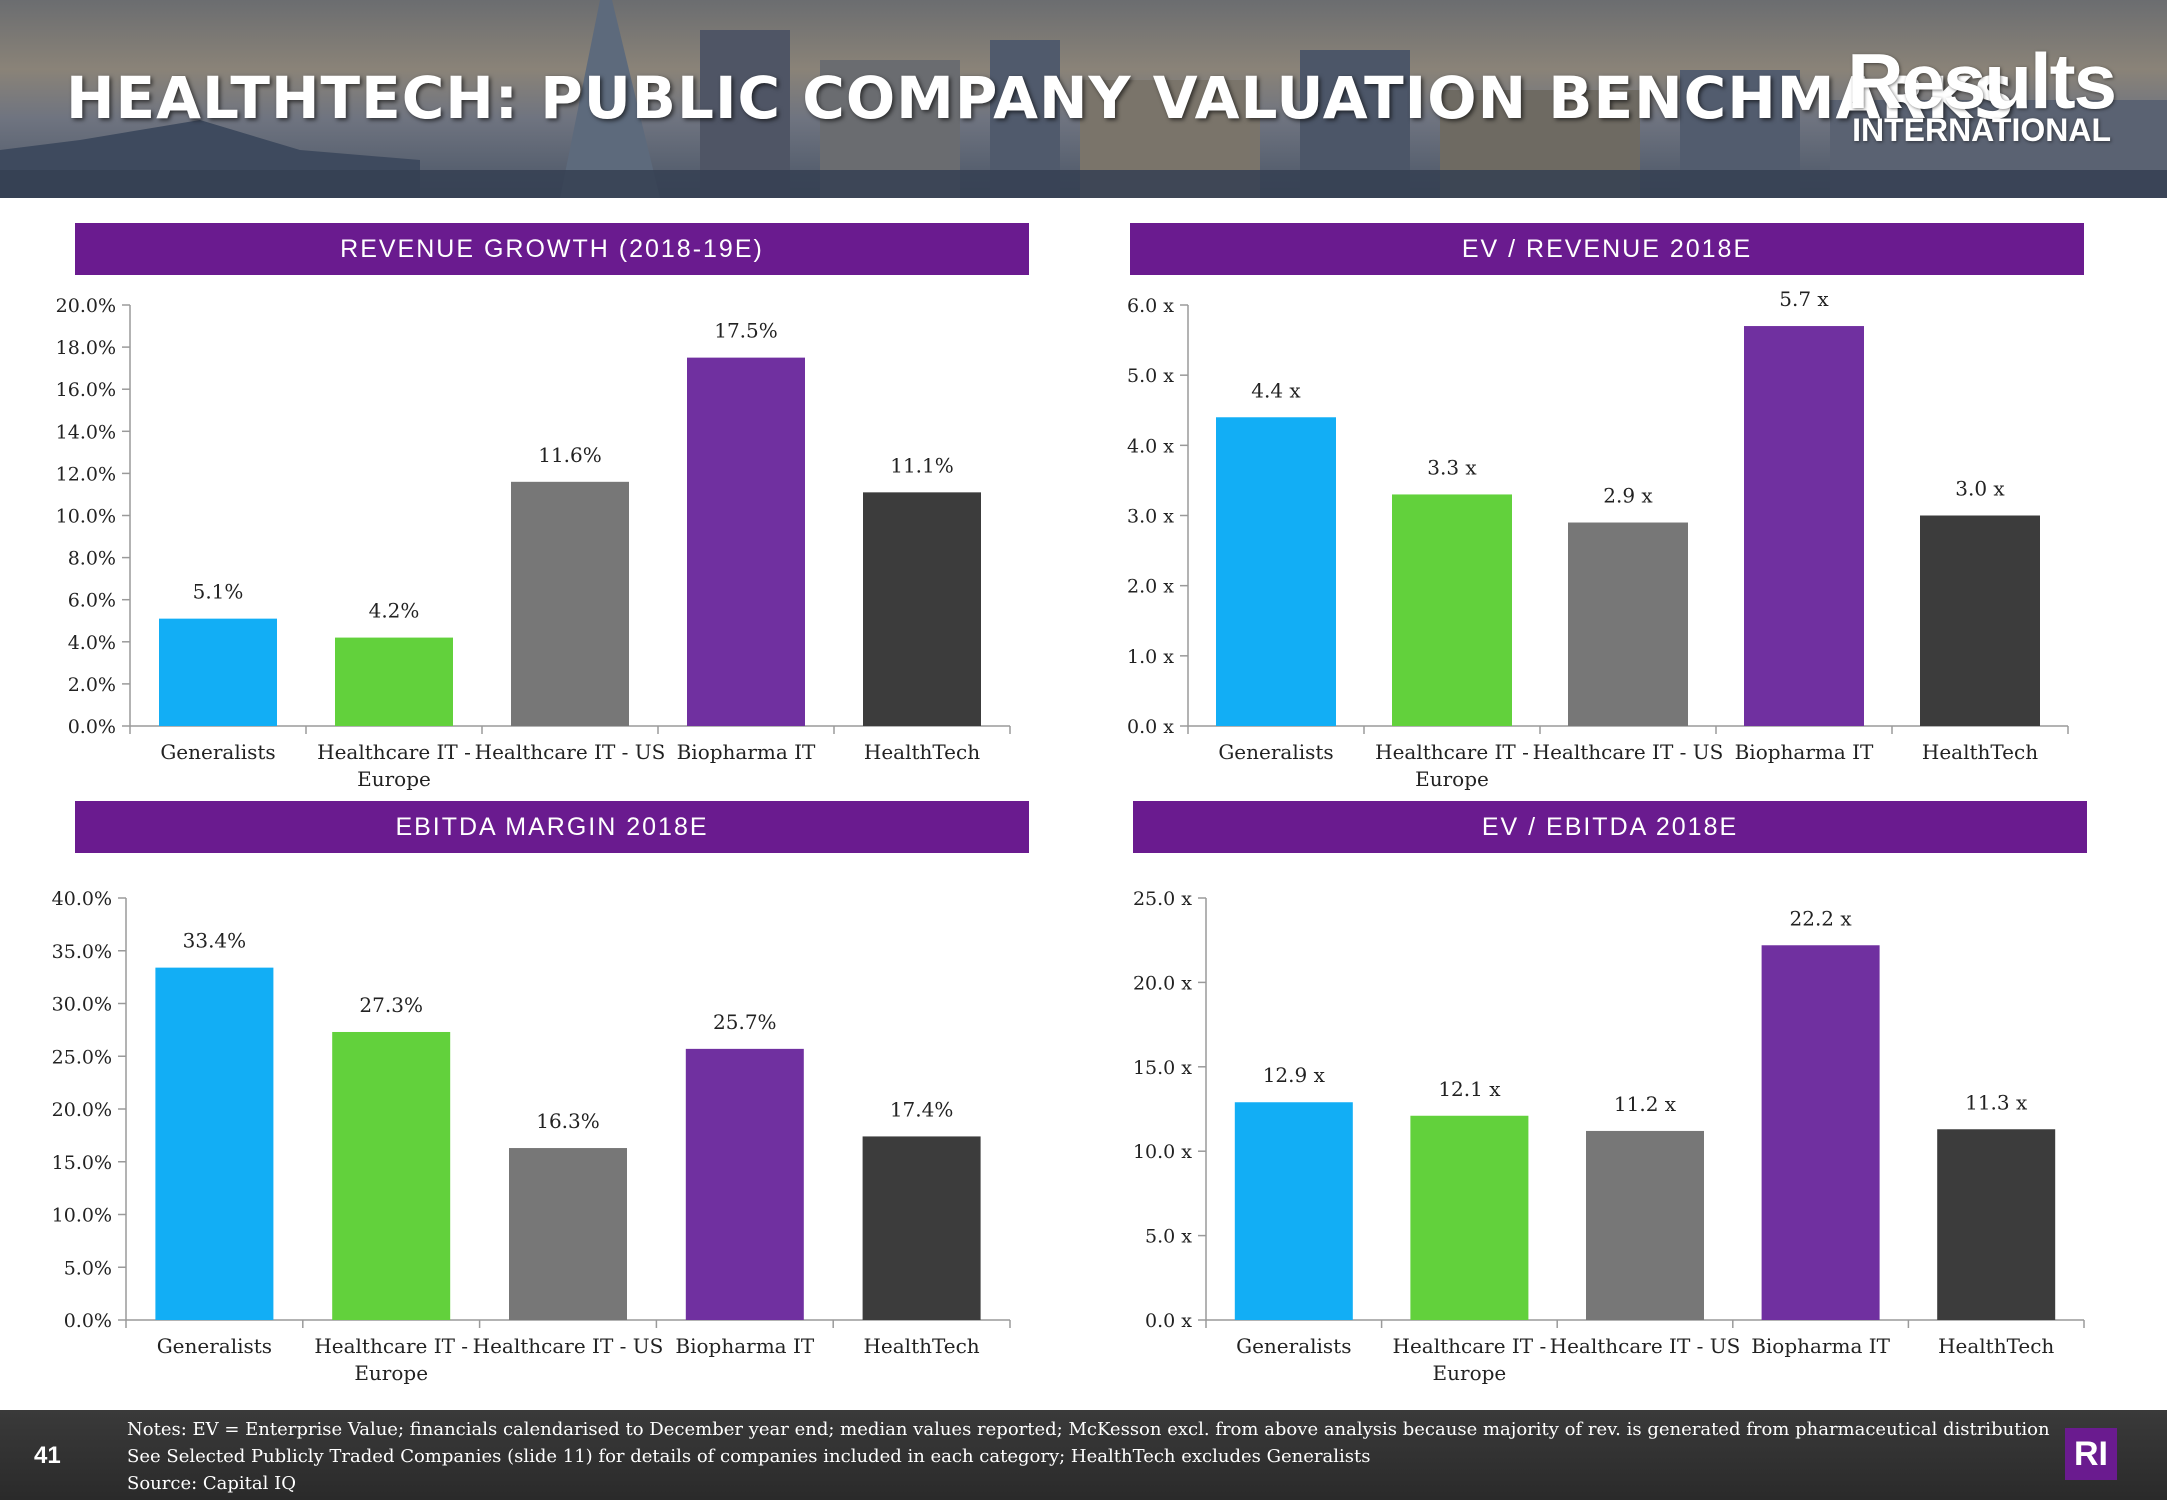 Image resolution: width=2167 pixels, height=1500 pixels. What do you see at coordinates (47, 1455) in the screenshot?
I see `page-number: 41` at bounding box center [47, 1455].